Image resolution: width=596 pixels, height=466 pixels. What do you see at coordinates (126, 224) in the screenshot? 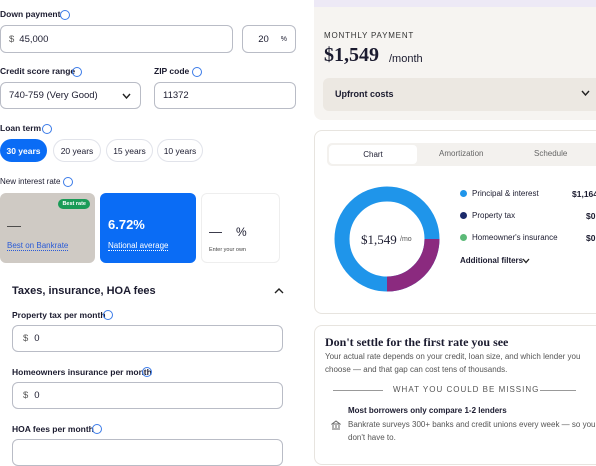
I see `value: 6.72%` at bounding box center [126, 224].